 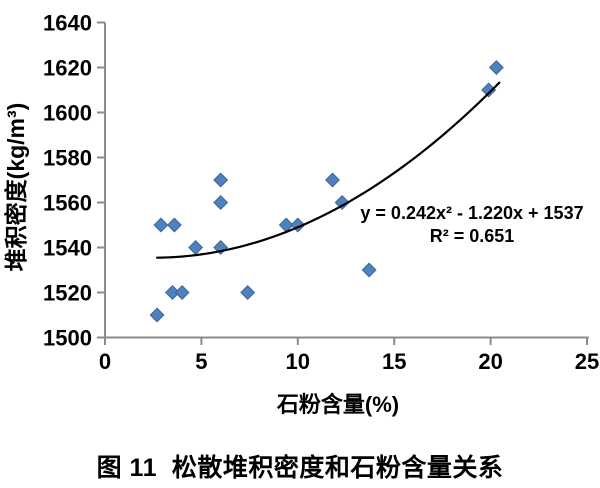 What do you see at coordinates (67, 338) in the screenshot?
I see `y-tick-label: 1500` at bounding box center [67, 338].